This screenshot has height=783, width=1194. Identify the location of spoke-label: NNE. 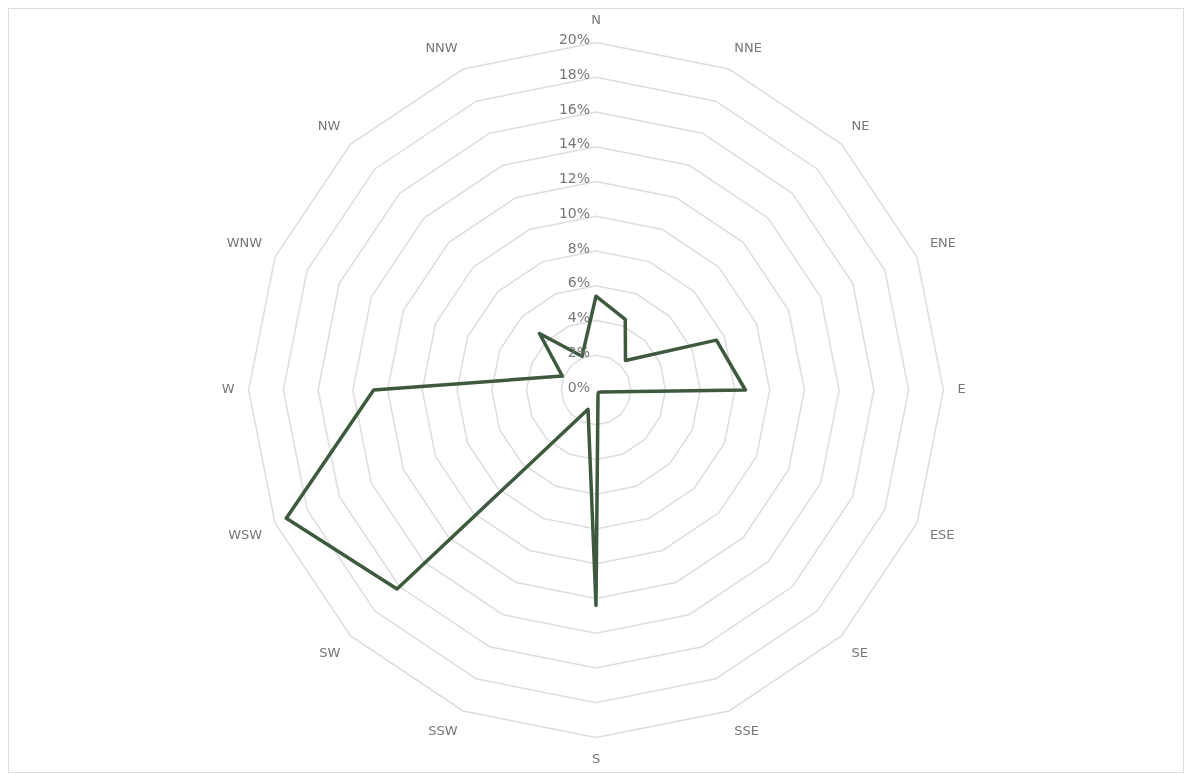
(748, 47).